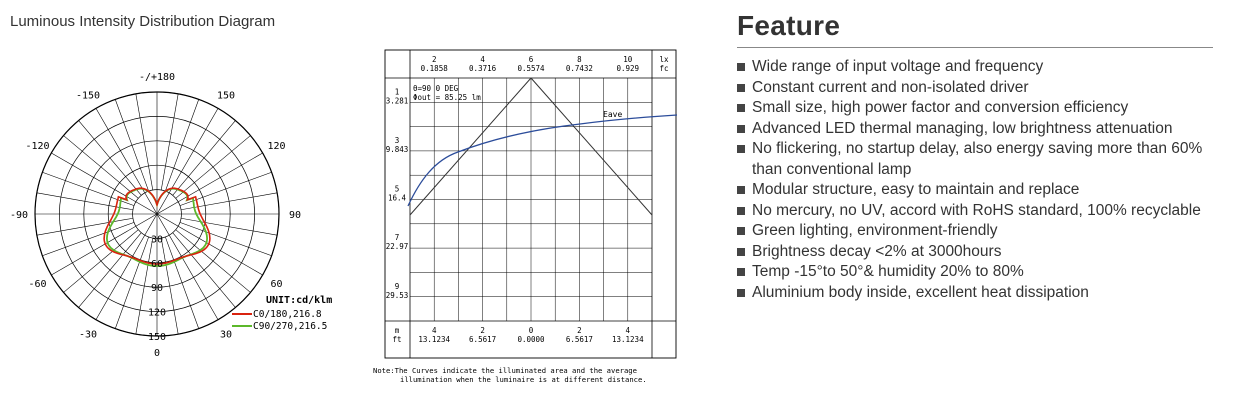  What do you see at coordinates (226, 335) in the screenshot?
I see `polar-angle-label: 30` at bounding box center [226, 335].